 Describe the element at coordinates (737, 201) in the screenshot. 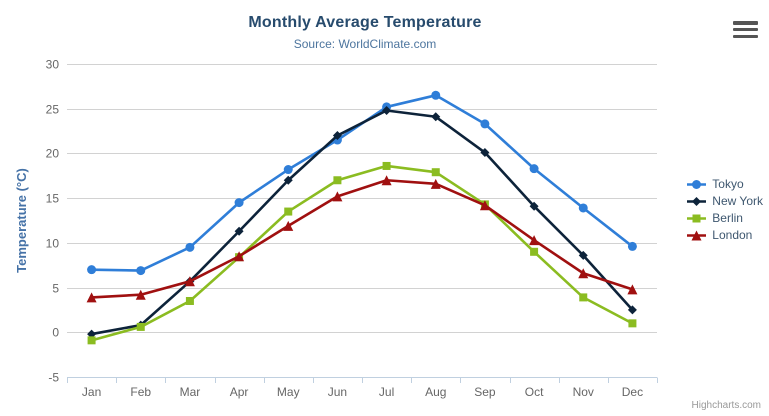

I see `legend-label: New York` at that location.